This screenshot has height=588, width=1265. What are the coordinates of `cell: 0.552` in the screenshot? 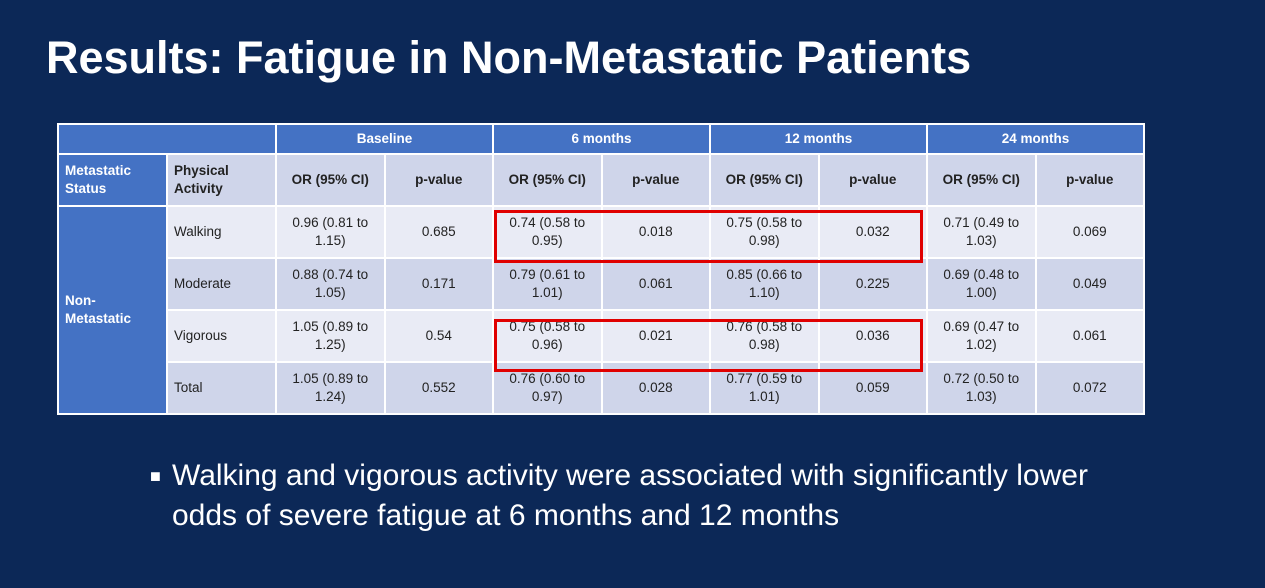 It's located at (438, 388).